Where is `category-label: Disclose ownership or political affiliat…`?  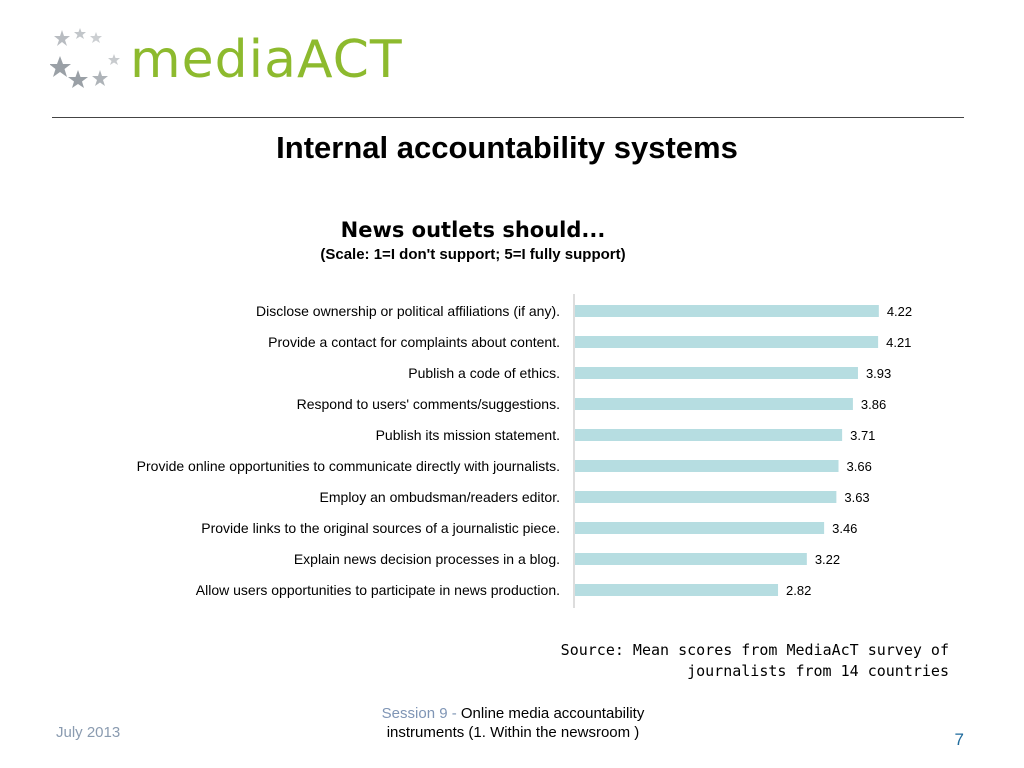
category-label: Disclose ownership or political affiliat… is located at coordinates (408, 311).